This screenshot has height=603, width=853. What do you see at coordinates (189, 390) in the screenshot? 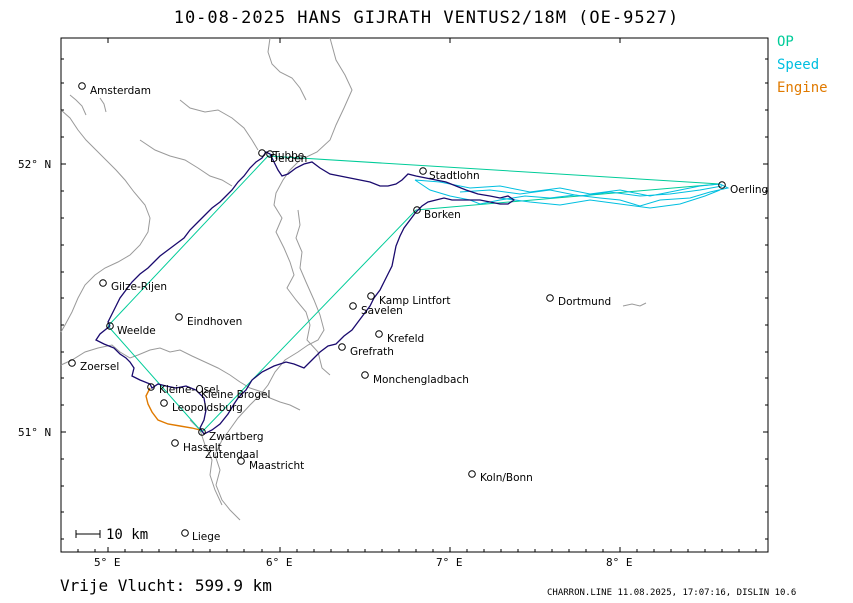
I see `place-label: Kleine-Osel` at bounding box center [189, 390].